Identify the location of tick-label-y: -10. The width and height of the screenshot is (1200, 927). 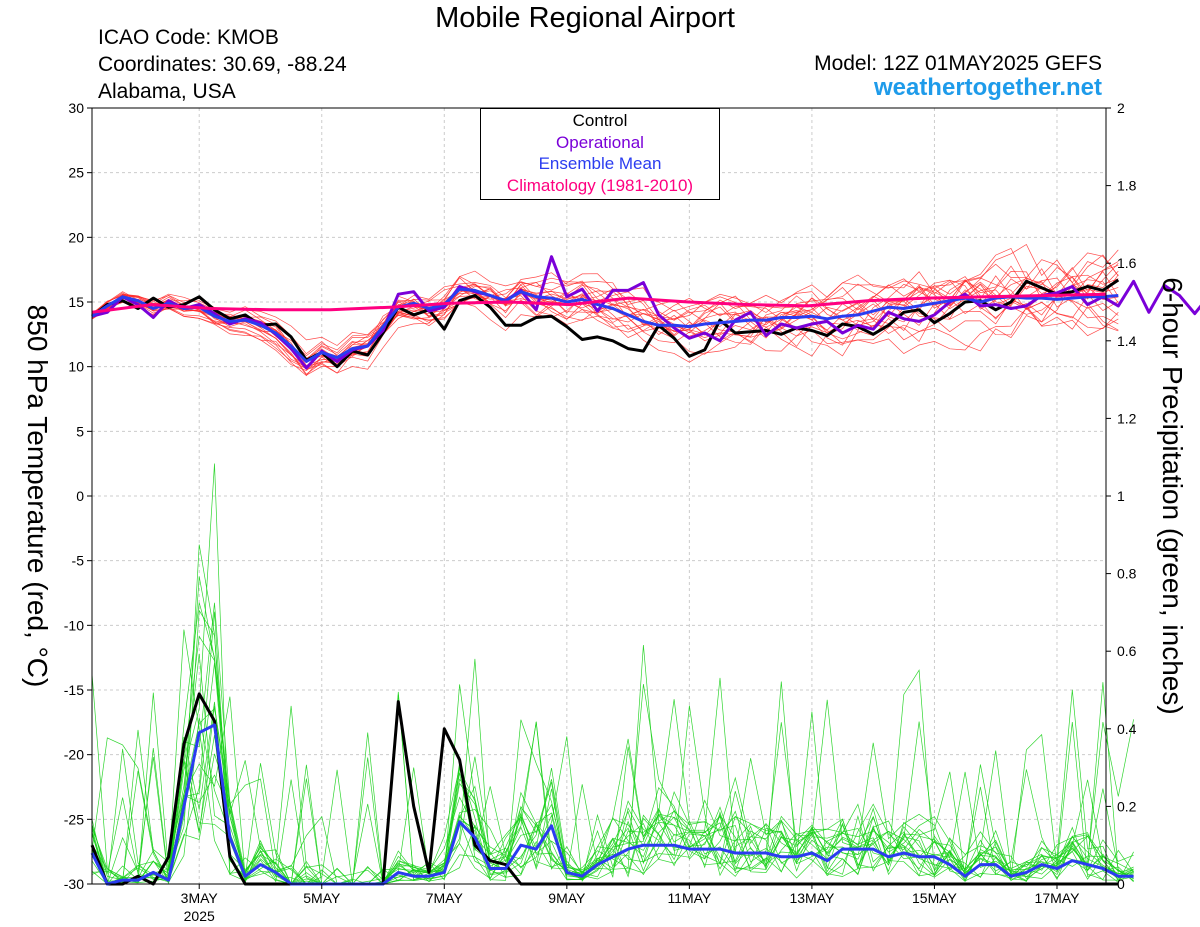
(74, 625).